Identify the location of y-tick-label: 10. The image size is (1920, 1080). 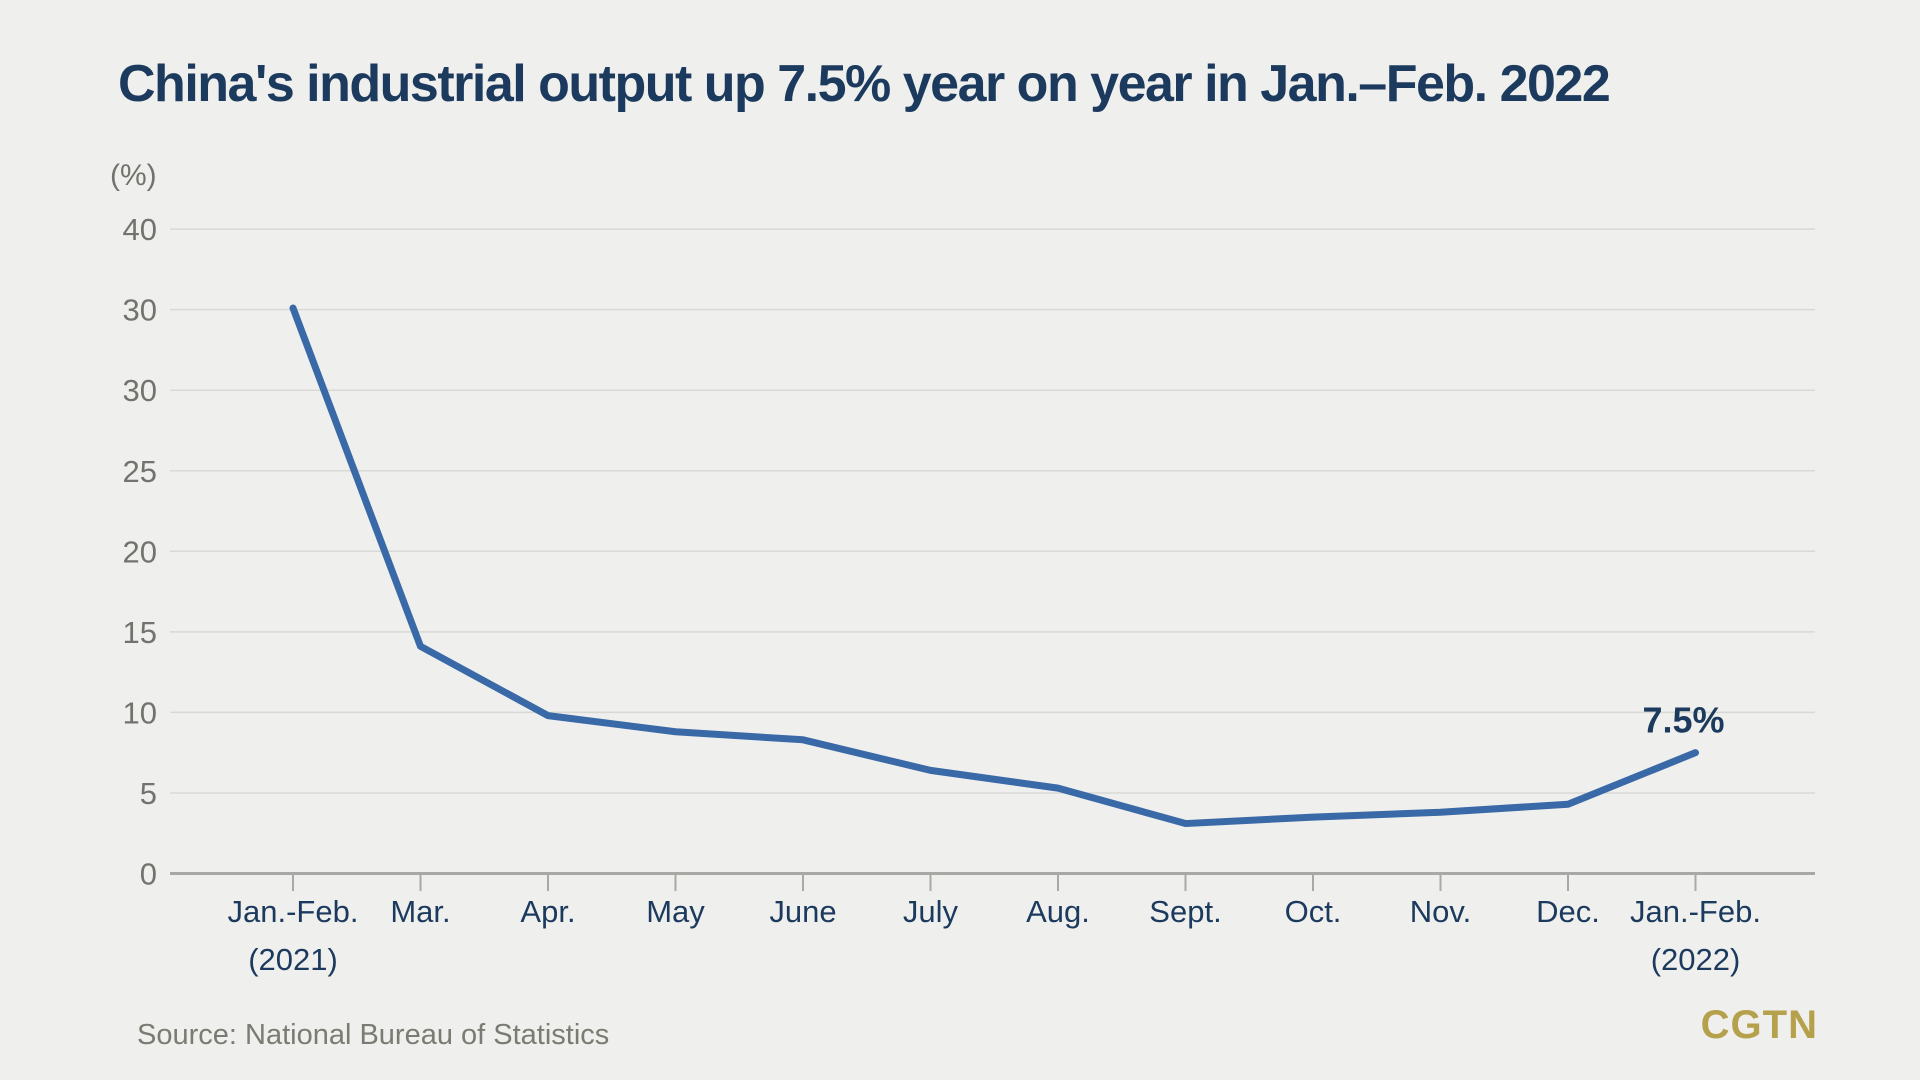
(140, 712).